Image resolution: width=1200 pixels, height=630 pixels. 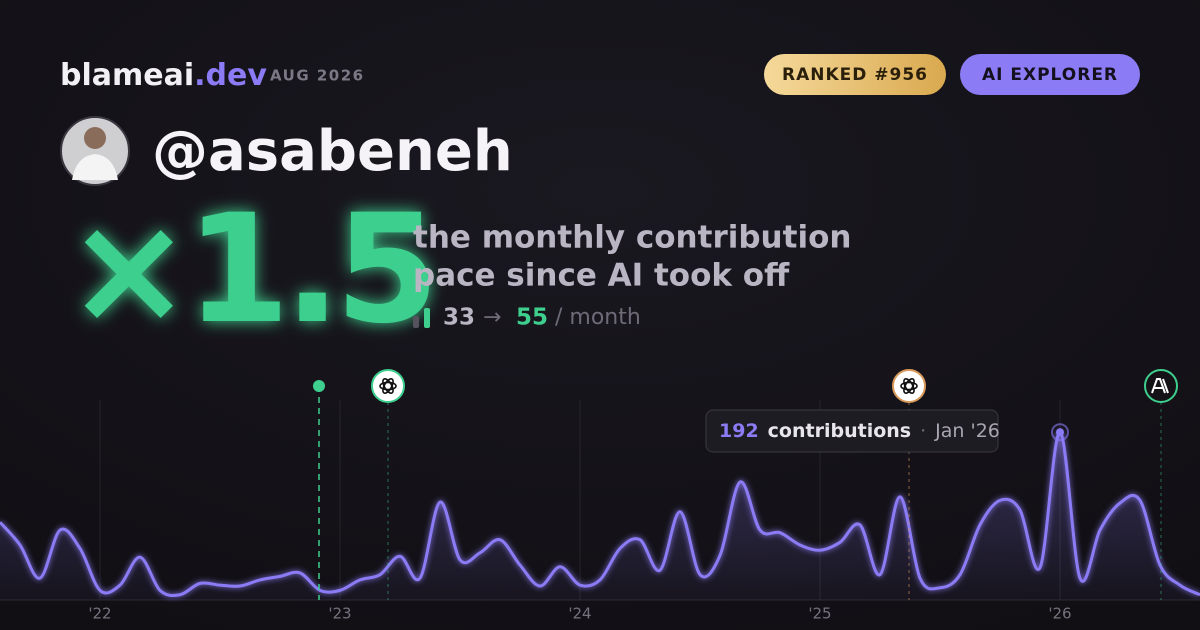 I want to click on x-tick-label: '26, so click(x=1059, y=614).